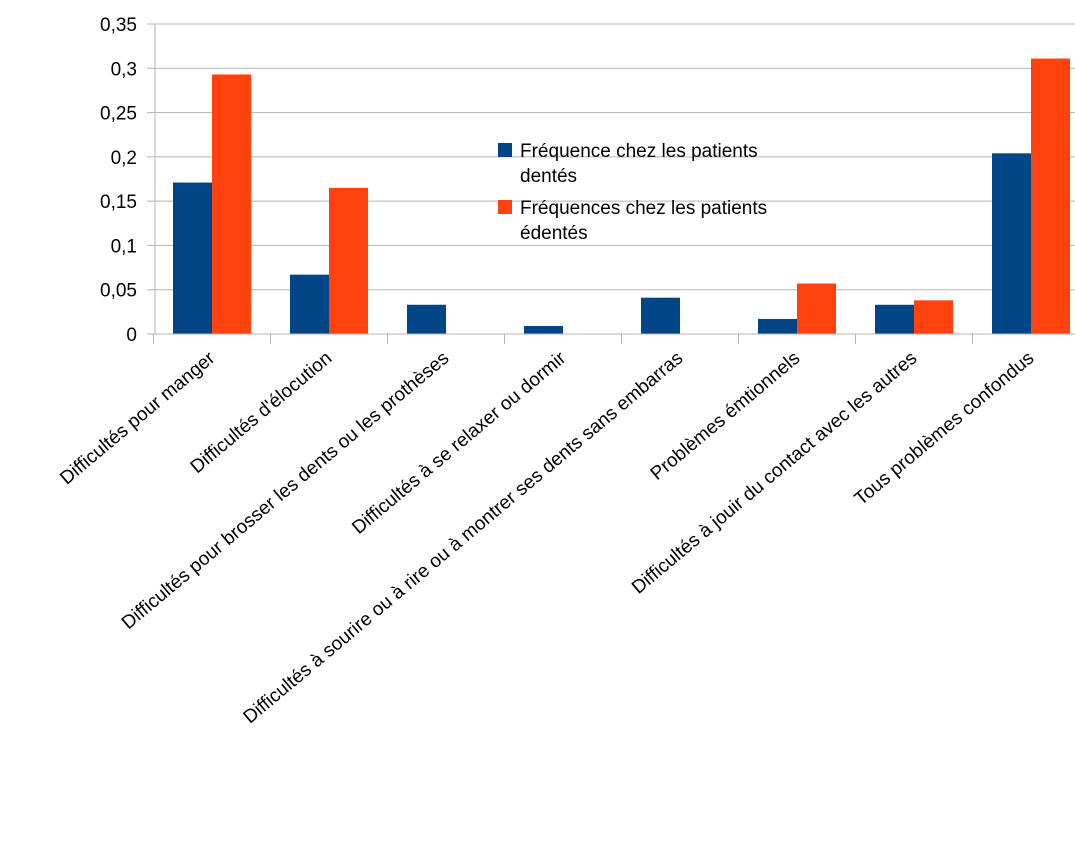 The width and height of the screenshot is (1075, 866). I want to click on legend-label: édentés, so click(554, 233).